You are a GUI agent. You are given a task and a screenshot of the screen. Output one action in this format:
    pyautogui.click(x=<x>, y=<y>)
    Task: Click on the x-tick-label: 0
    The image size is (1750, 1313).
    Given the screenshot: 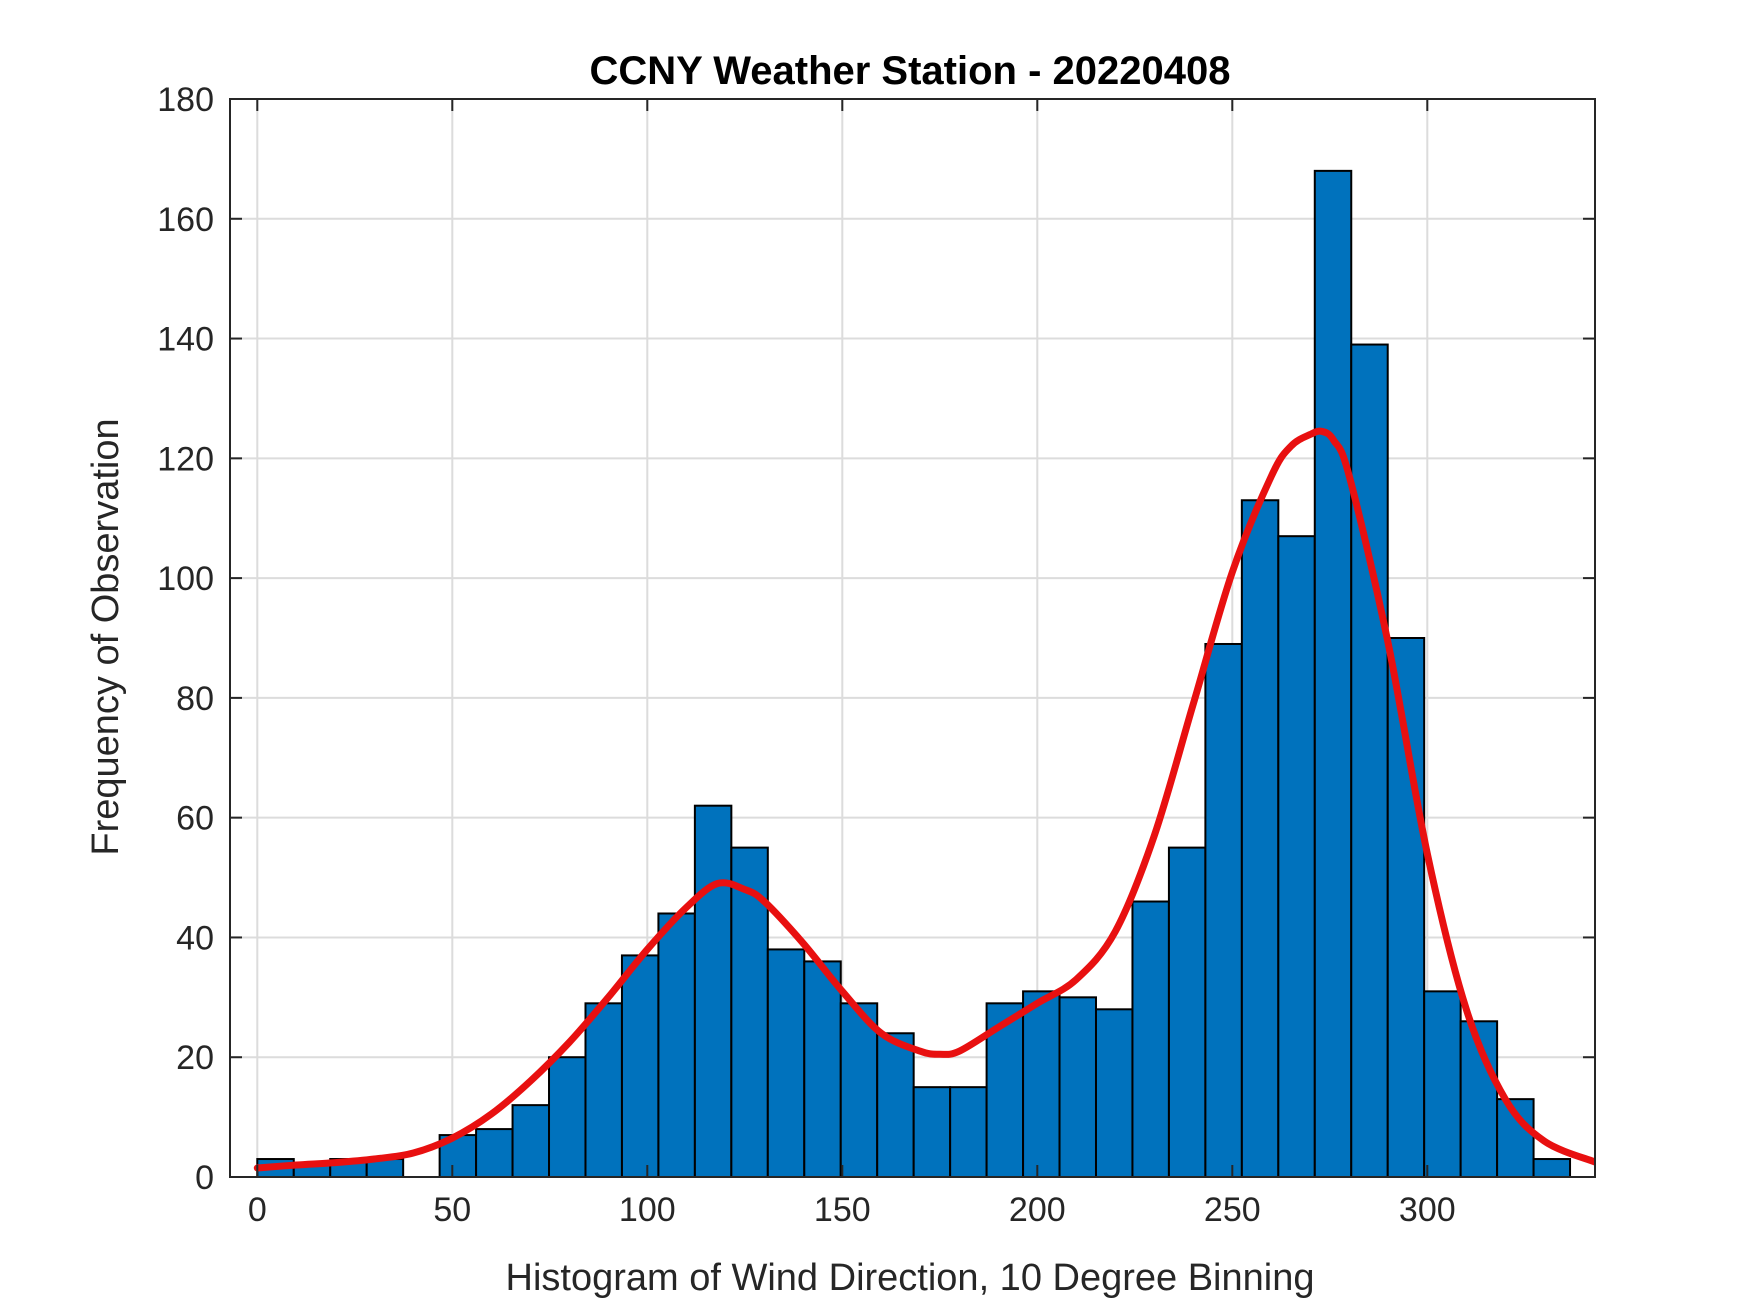 What is the action you would take?
    pyautogui.click(x=257, y=1210)
    